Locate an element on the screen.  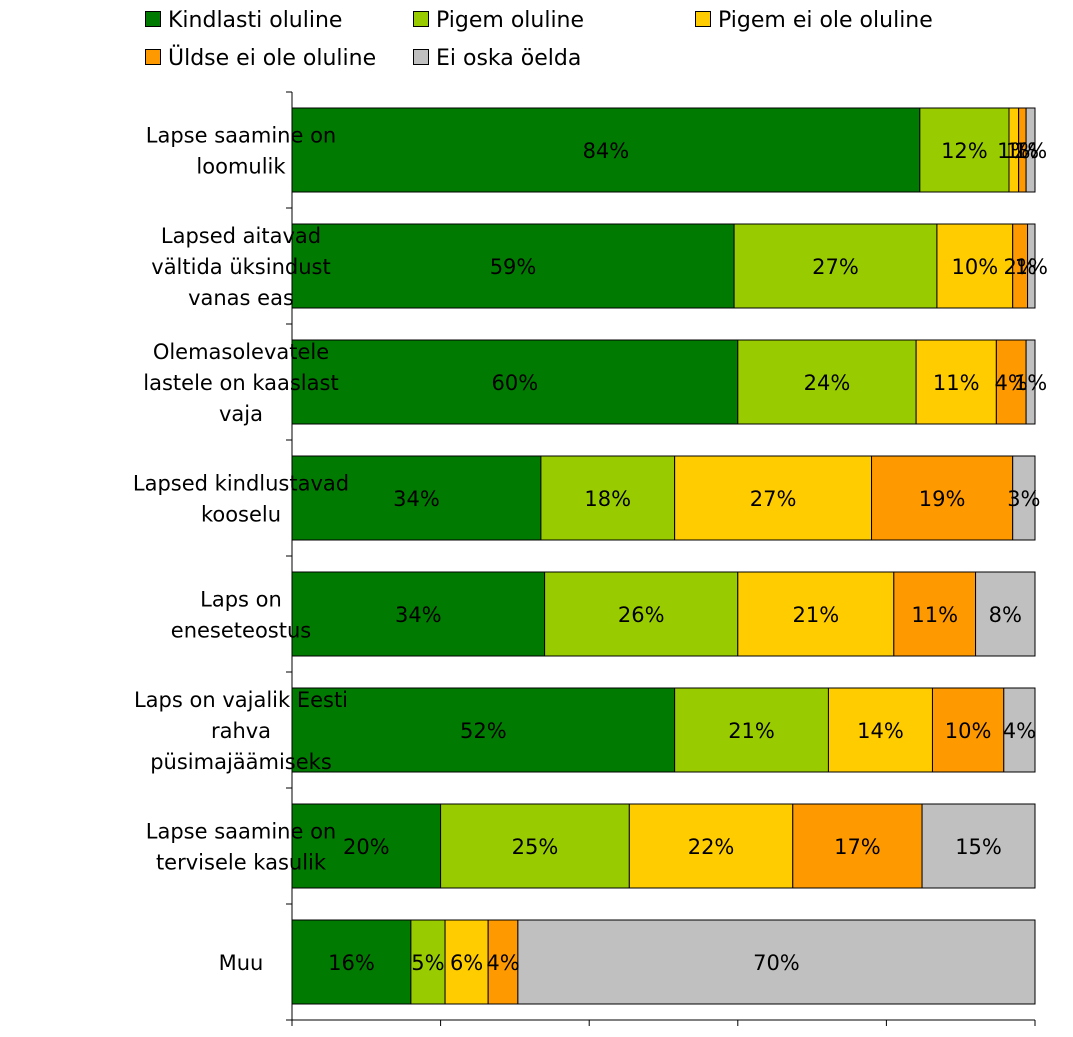
category-label: rahva is located at coordinates (241, 731).